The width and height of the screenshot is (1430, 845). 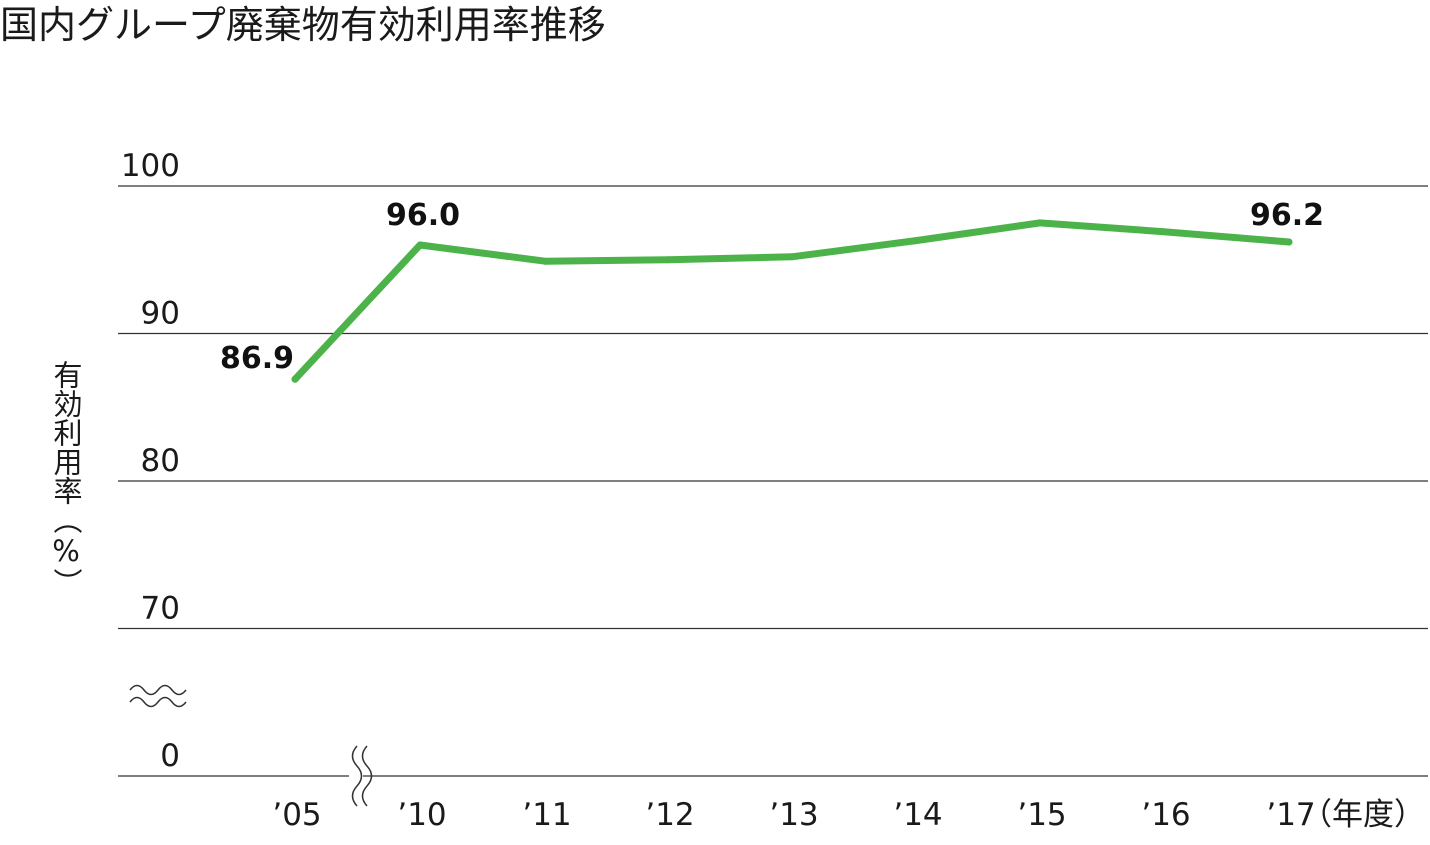 I want to click on y-tick-label: 100, so click(x=150, y=166).